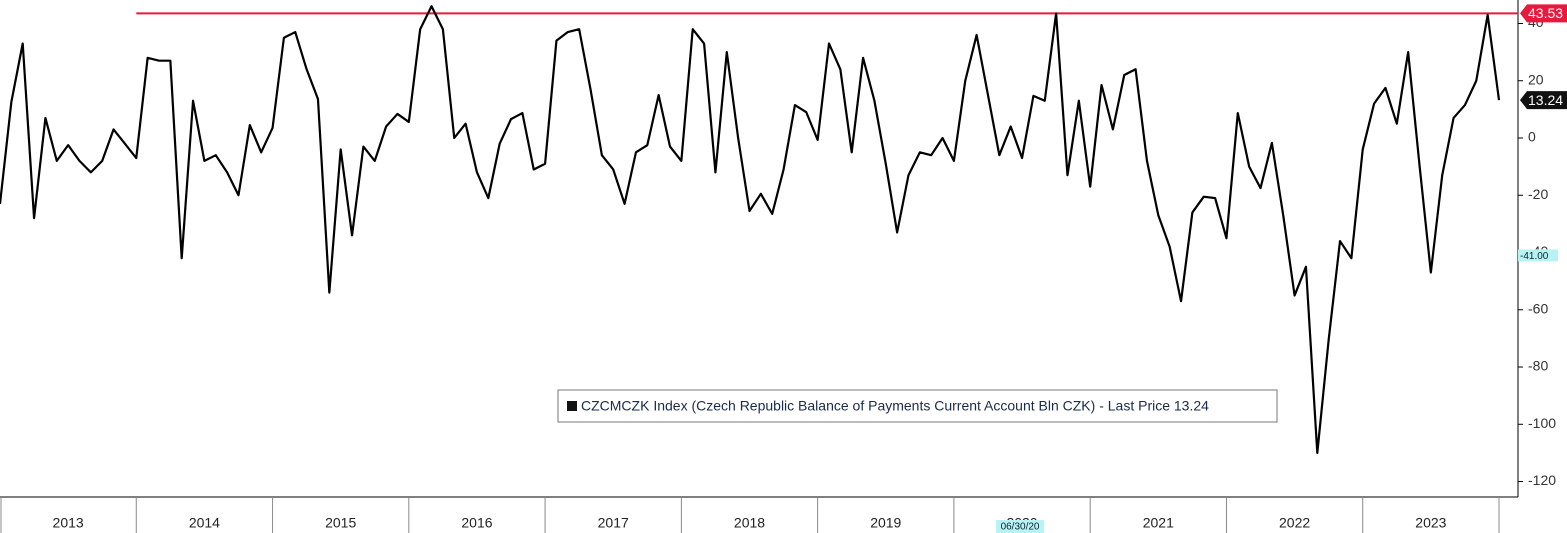 Image resolution: width=1567 pixels, height=533 pixels. Describe the element at coordinates (340, 523) in the screenshot. I see `x-tick-label: 2015` at that location.